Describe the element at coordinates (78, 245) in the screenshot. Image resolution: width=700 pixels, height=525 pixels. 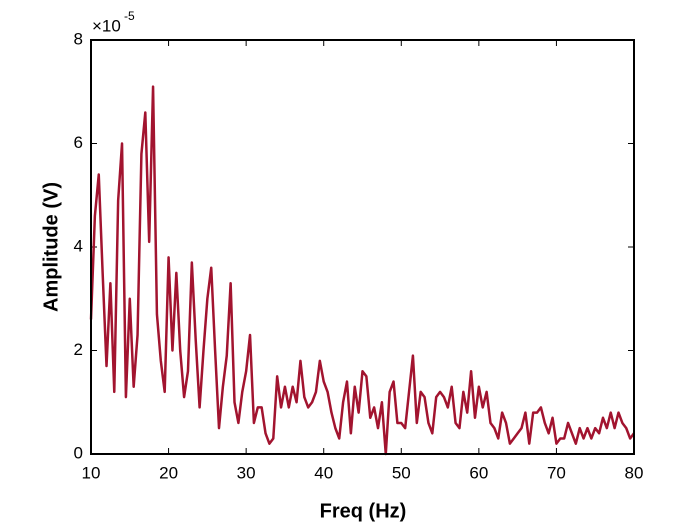
I see `y-tick-label: 4` at that location.